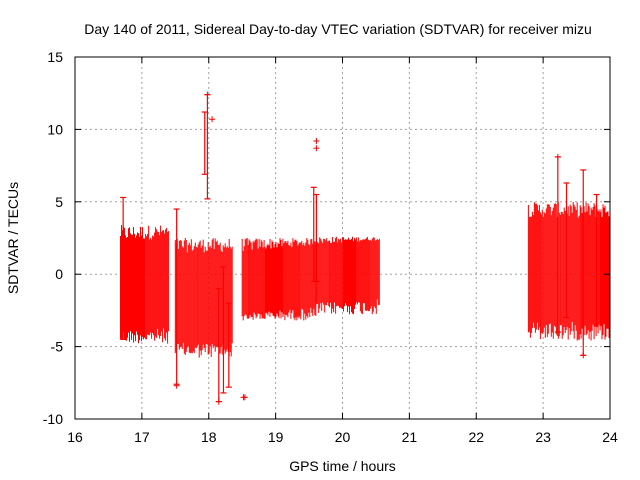 Image resolution: width=640 pixels, height=480 pixels. Describe the element at coordinates (59, 274) in the screenshot. I see `y-tick-label: 0` at that location.